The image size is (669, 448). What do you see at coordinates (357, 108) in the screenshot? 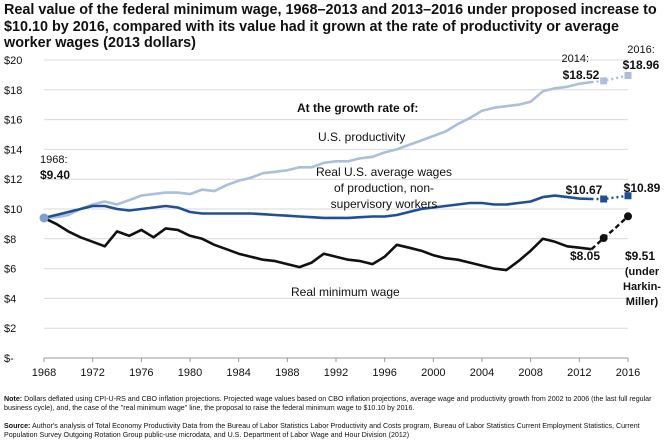
I see `series-heading: At the growth rate of:` at bounding box center [357, 108].